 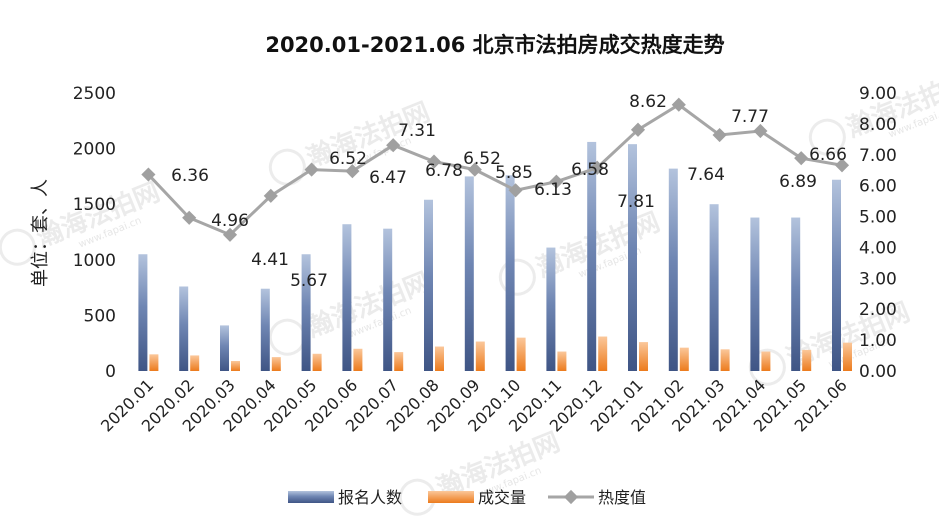 What do you see at coordinates (878, 372) in the screenshot?
I see `y2-tick-label: 0.00` at bounding box center [878, 372].